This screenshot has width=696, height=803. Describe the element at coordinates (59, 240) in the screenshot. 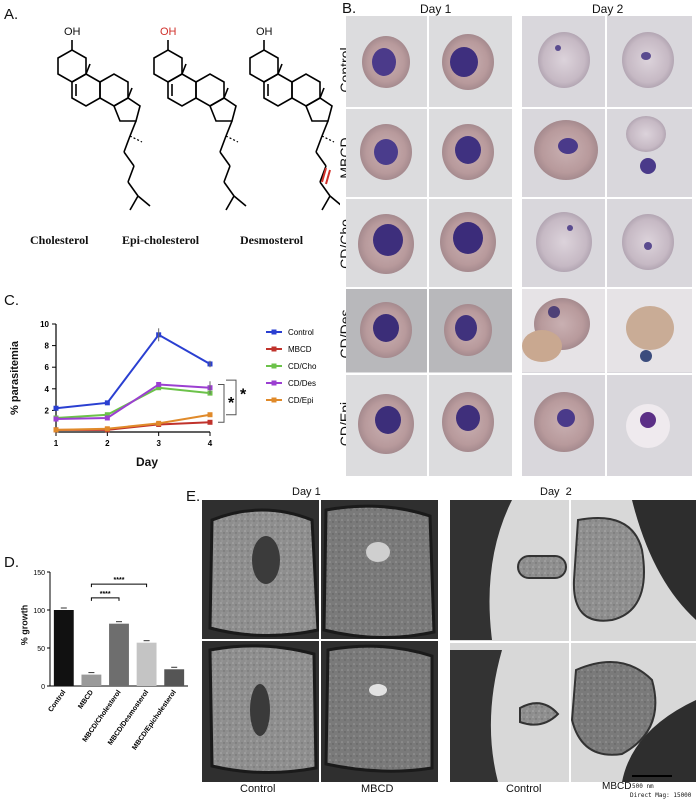

I see `label-cholesterol: Cholesterol` at that location.